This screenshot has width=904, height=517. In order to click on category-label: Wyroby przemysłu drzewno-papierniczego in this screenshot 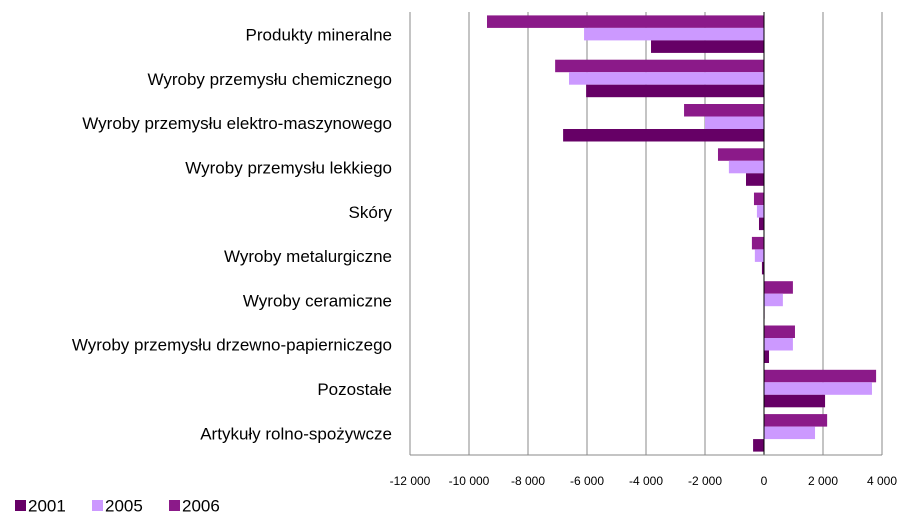, I will do `click(232, 345)`.